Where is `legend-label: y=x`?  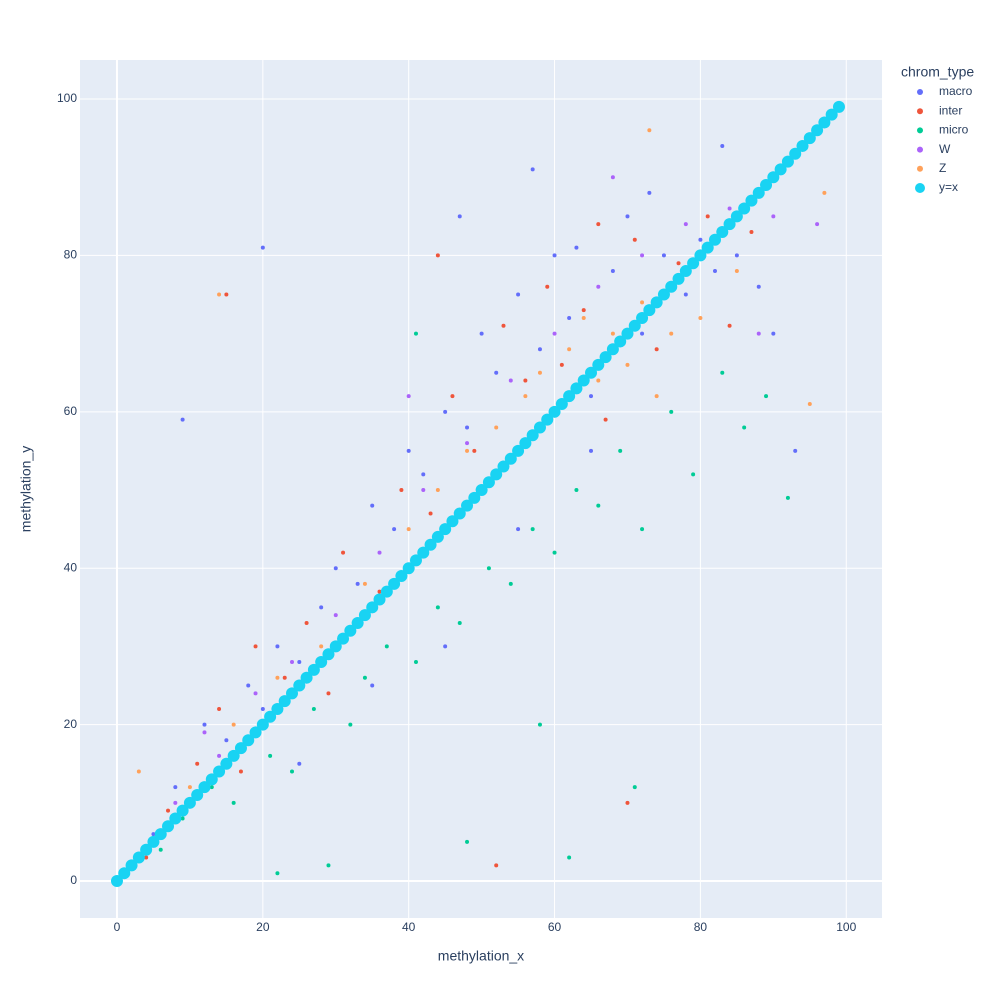
legend-label: y=x is located at coordinates (948, 187).